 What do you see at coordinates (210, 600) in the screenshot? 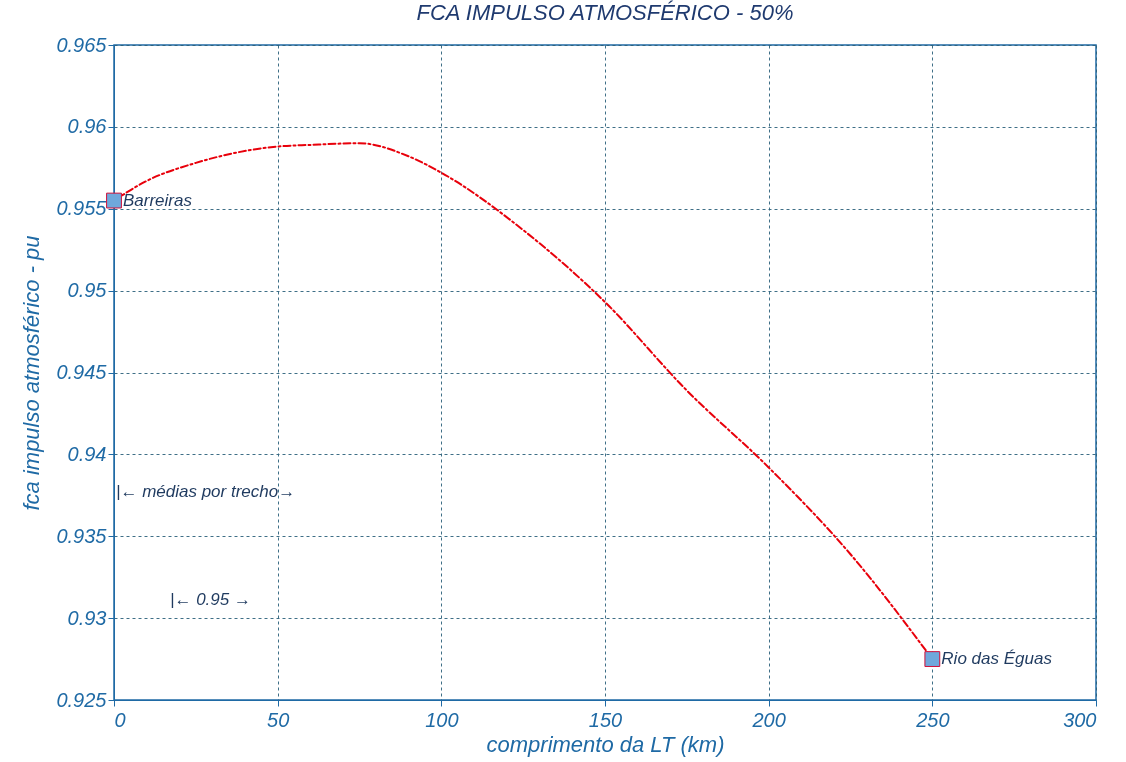
I see `annotation: |← 0.95 →` at bounding box center [210, 600].